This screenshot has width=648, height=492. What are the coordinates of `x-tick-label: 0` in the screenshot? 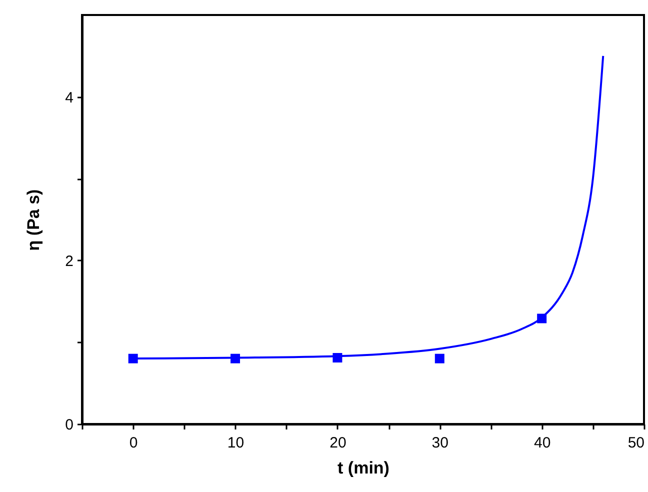 It's located at (133, 443).